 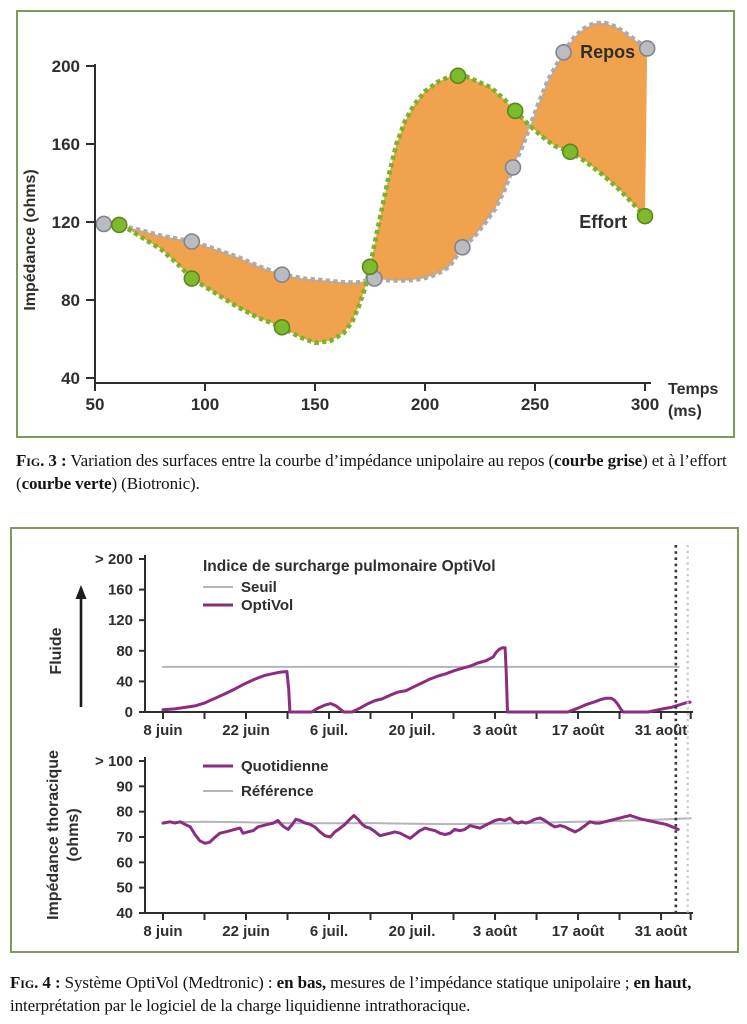 I want to click on y-axis-label: Impédance (ohms), so click(x=30, y=239).